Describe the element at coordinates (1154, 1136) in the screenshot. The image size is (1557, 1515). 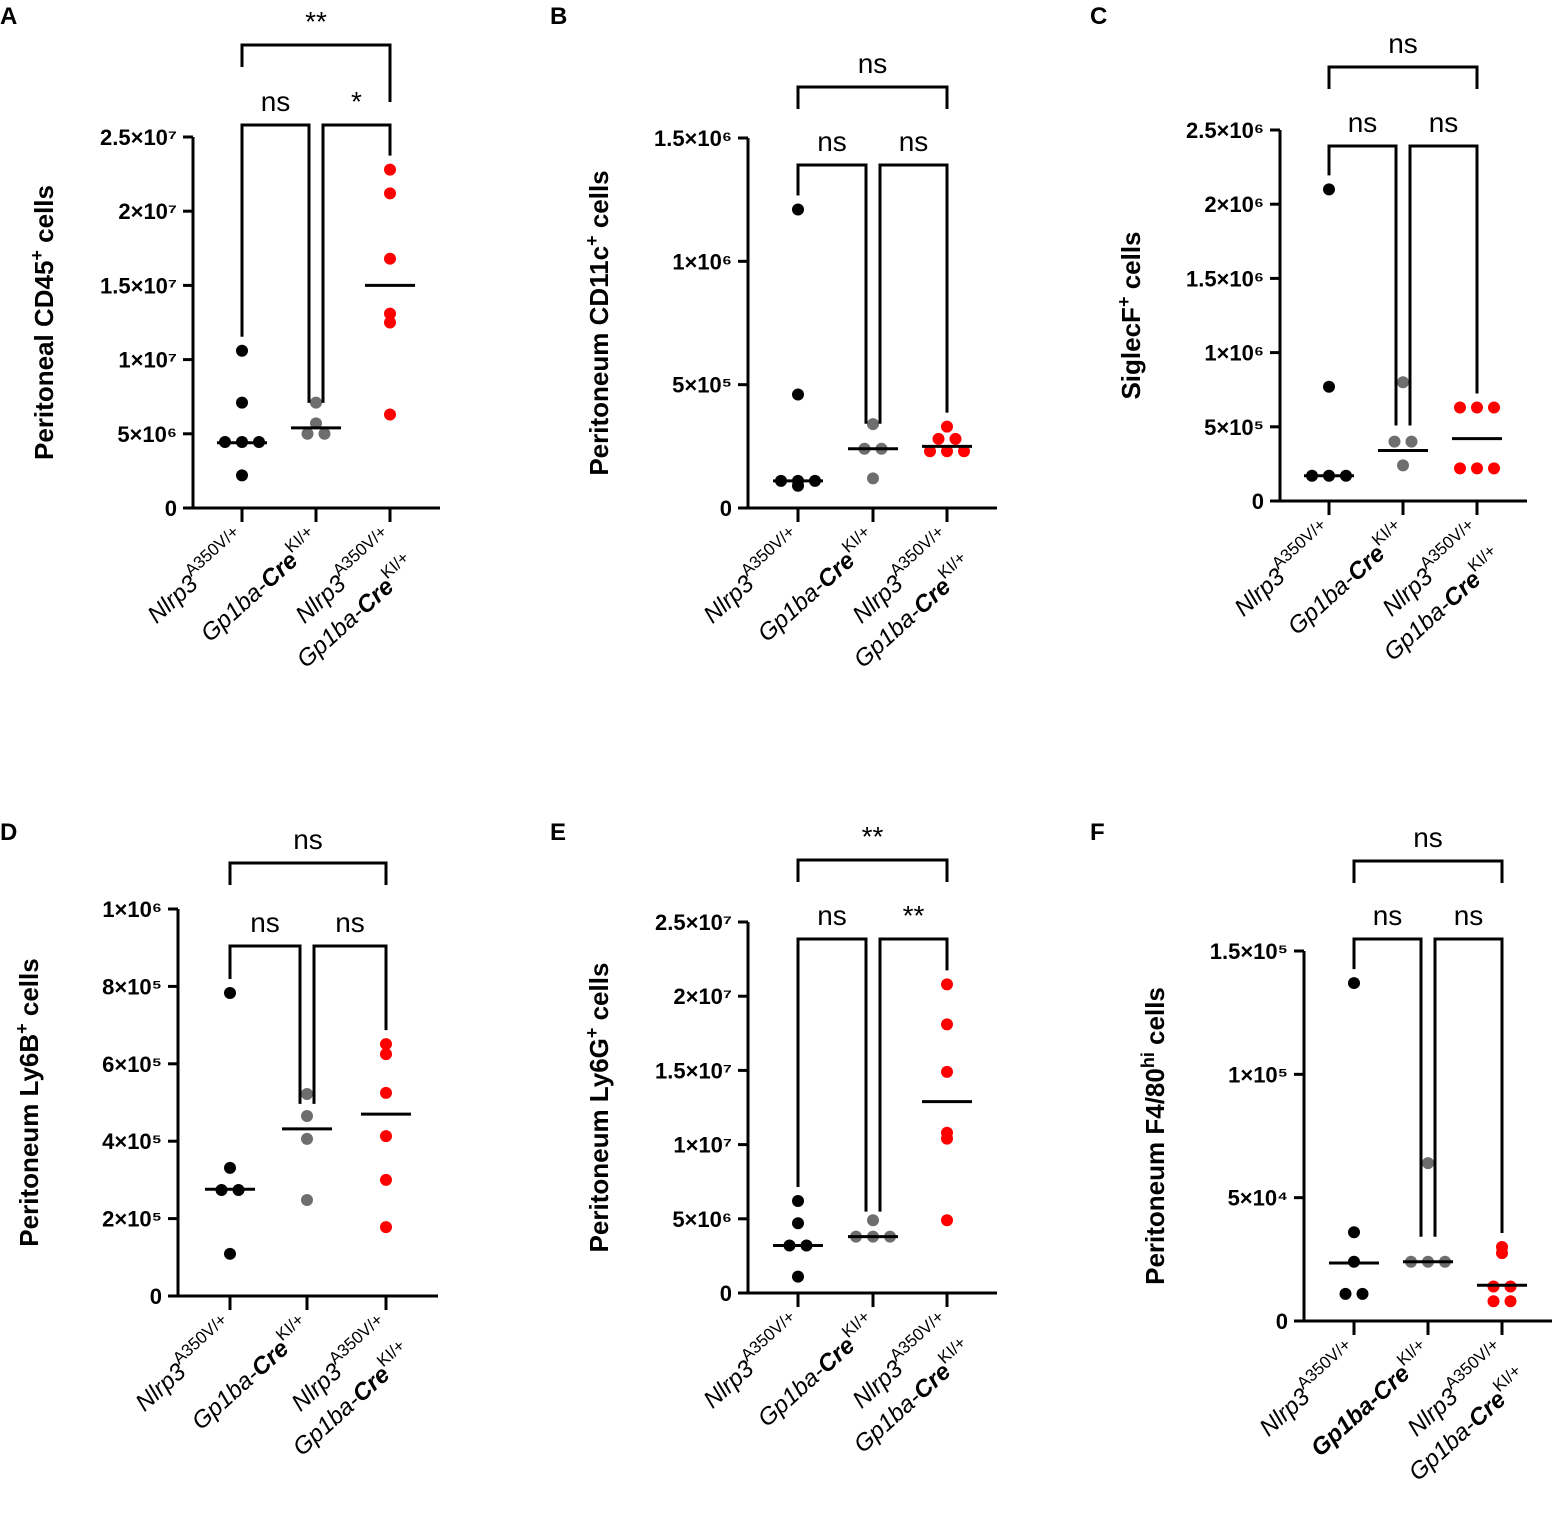
I see `y-axis-label: Peritoneum F4/80hi cells` at that location.